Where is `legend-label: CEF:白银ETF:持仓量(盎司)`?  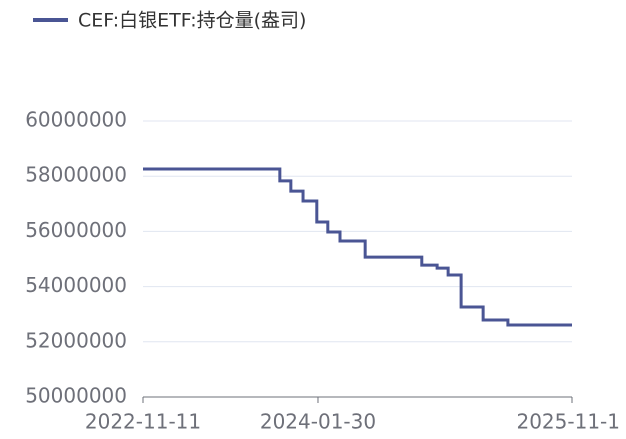
legend-label: CEF:白银ETF:持仓量(盎司) is located at coordinates (192, 21).